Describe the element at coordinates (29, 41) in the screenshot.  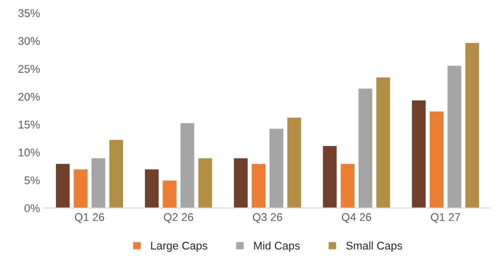
I see `y-tick-label: 30%` at that location.